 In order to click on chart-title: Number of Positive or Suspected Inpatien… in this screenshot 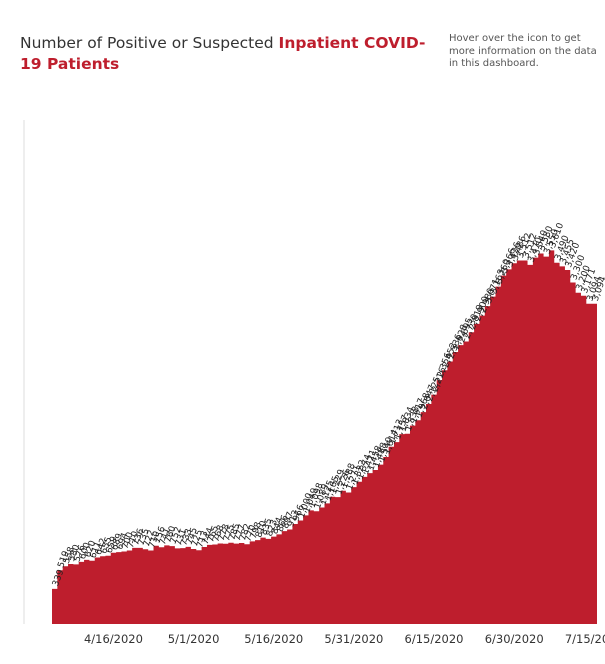, I will do `click(230, 54)`.